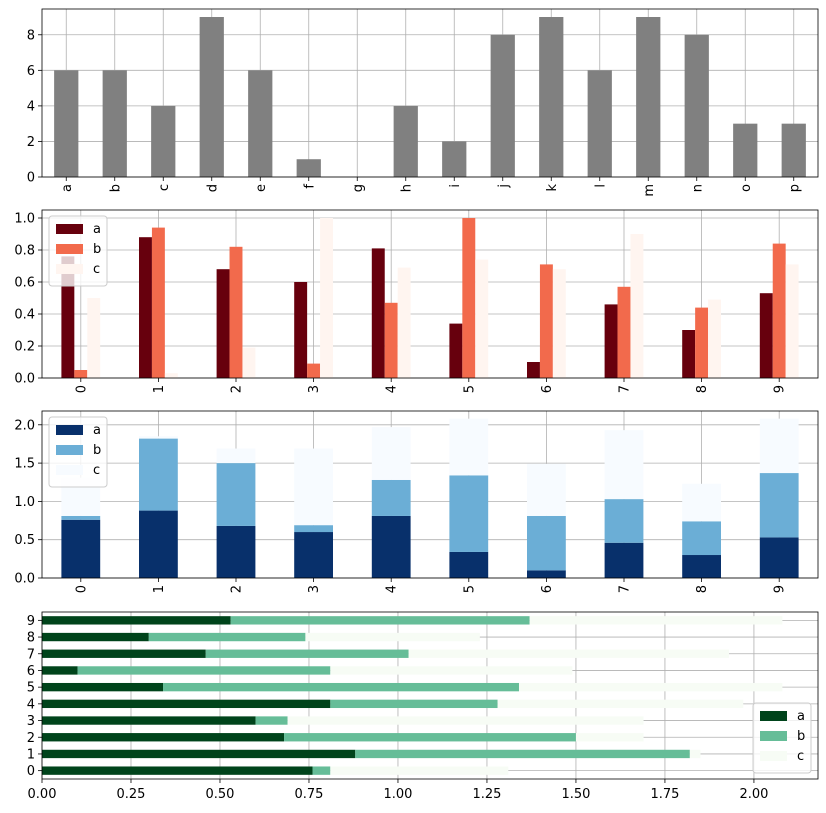  What do you see at coordinates (753, 794) in the screenshot?
I see `xtick-label: 2.00` at bounding box center [753, 794].